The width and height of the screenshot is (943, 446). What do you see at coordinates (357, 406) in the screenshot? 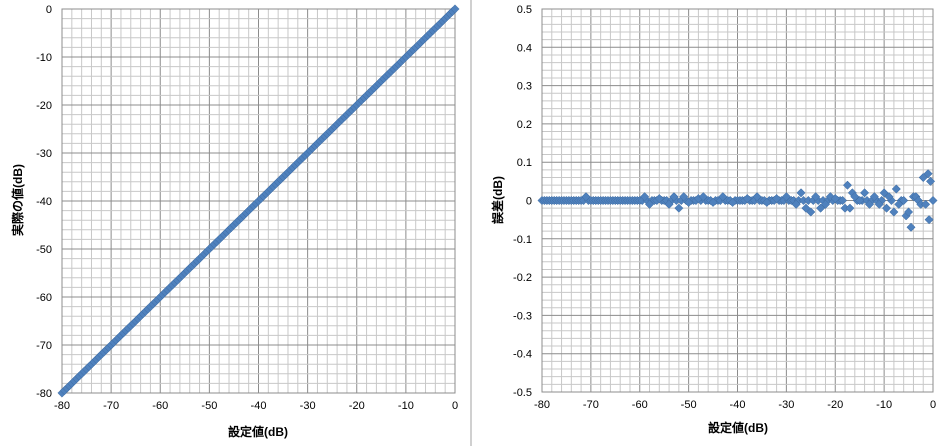
I see `chart-left-x-tick-label: -20` at bounding box center [357, 406].